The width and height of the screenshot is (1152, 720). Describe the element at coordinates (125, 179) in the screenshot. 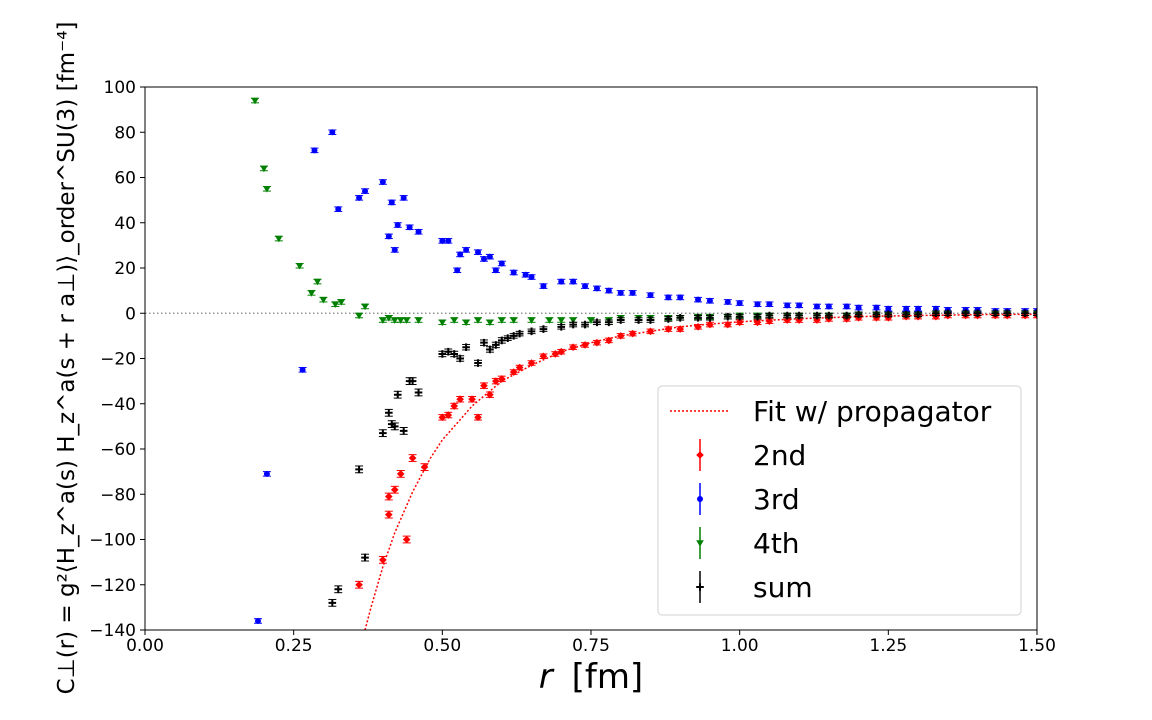

I see `y-tick-label: 60` at that location.